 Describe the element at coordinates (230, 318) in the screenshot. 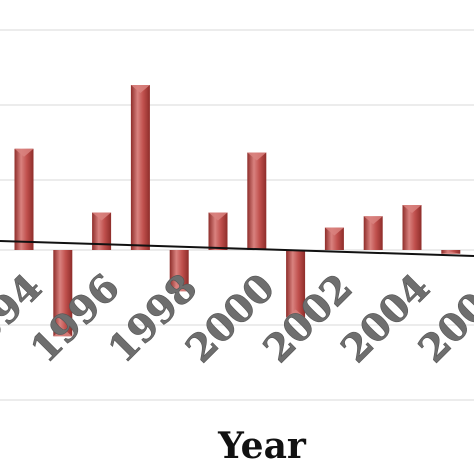

I see `x-tick-label: 2000` at that location.